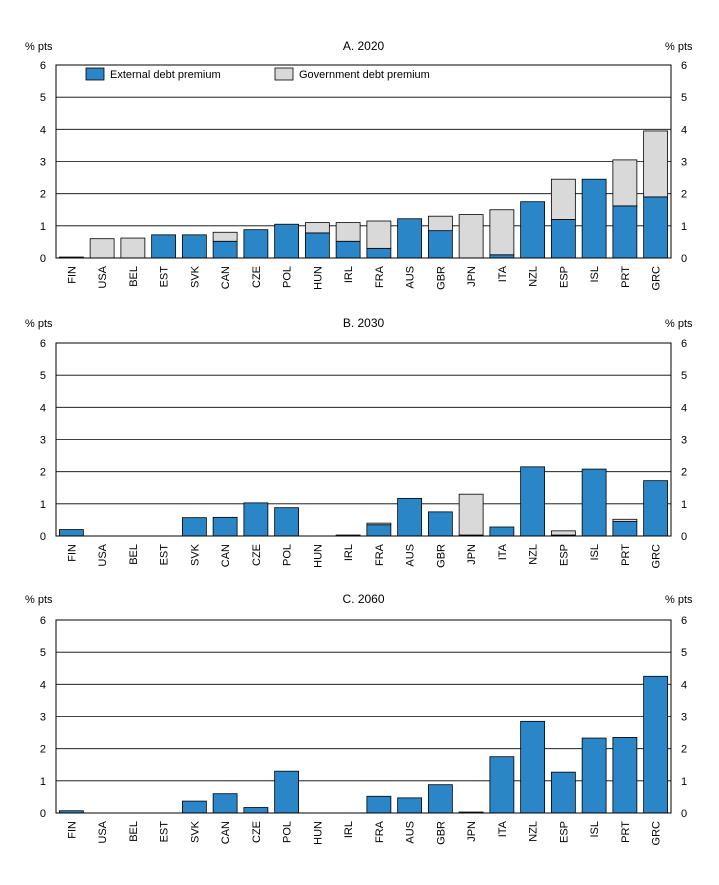 The image size is (719, 885). What do you see at coordinates (684, 195) in the screenshot?
I see `y-tick-label-right: 2` at bounding box center [684, 195].